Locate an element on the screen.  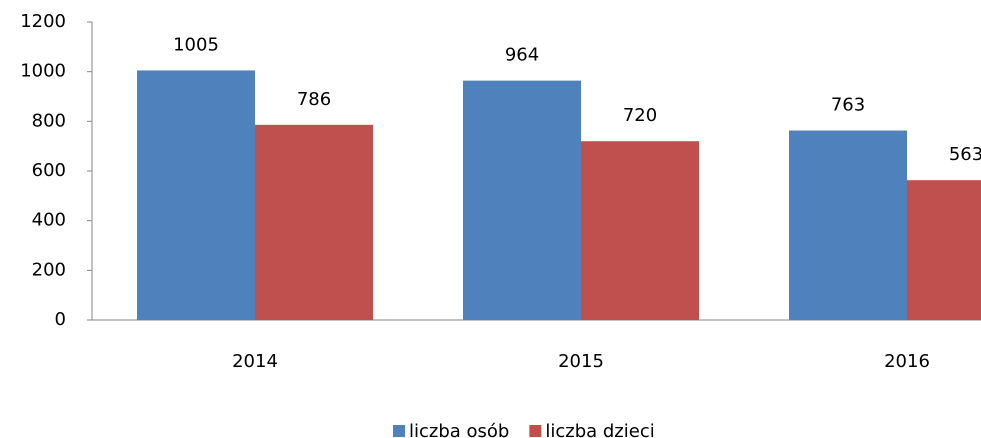
data-label: 763 is located at coordinates (848, 105).